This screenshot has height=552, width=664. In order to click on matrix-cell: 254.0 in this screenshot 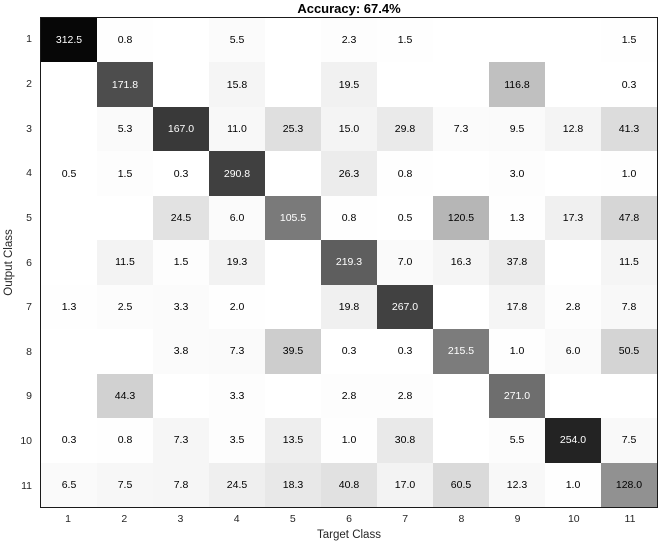, I will do `click(573, 440)`.